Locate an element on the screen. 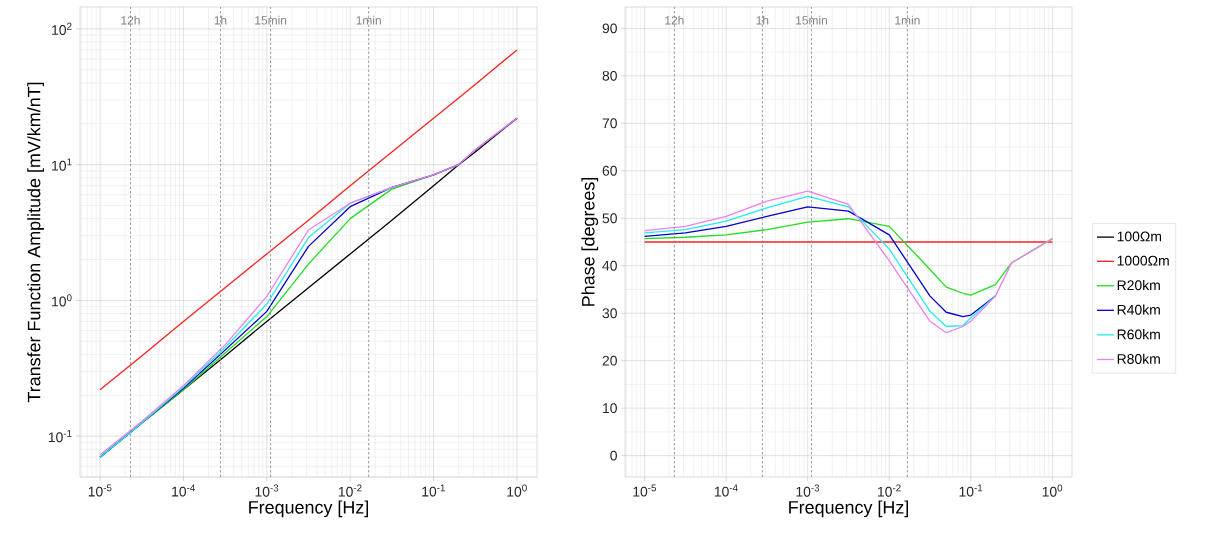 The width and height of the screenshot is (1215, 542). y-axis-title: Phase [degrees] is located at coordinates (590, 242).